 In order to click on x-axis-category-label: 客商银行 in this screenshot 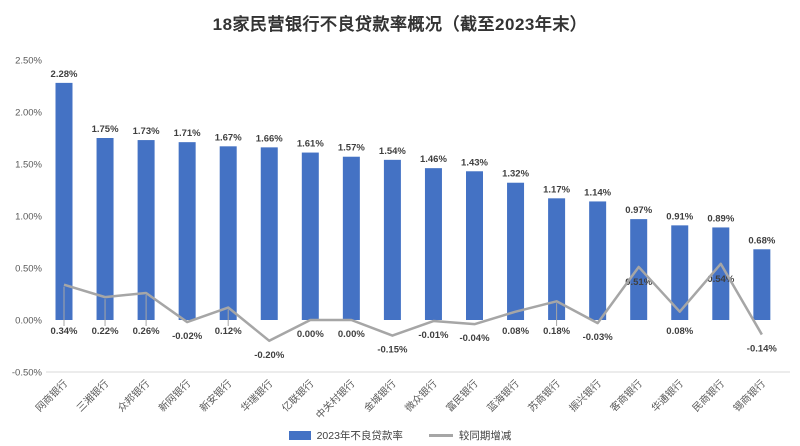, I will do `click(625, 395)`.